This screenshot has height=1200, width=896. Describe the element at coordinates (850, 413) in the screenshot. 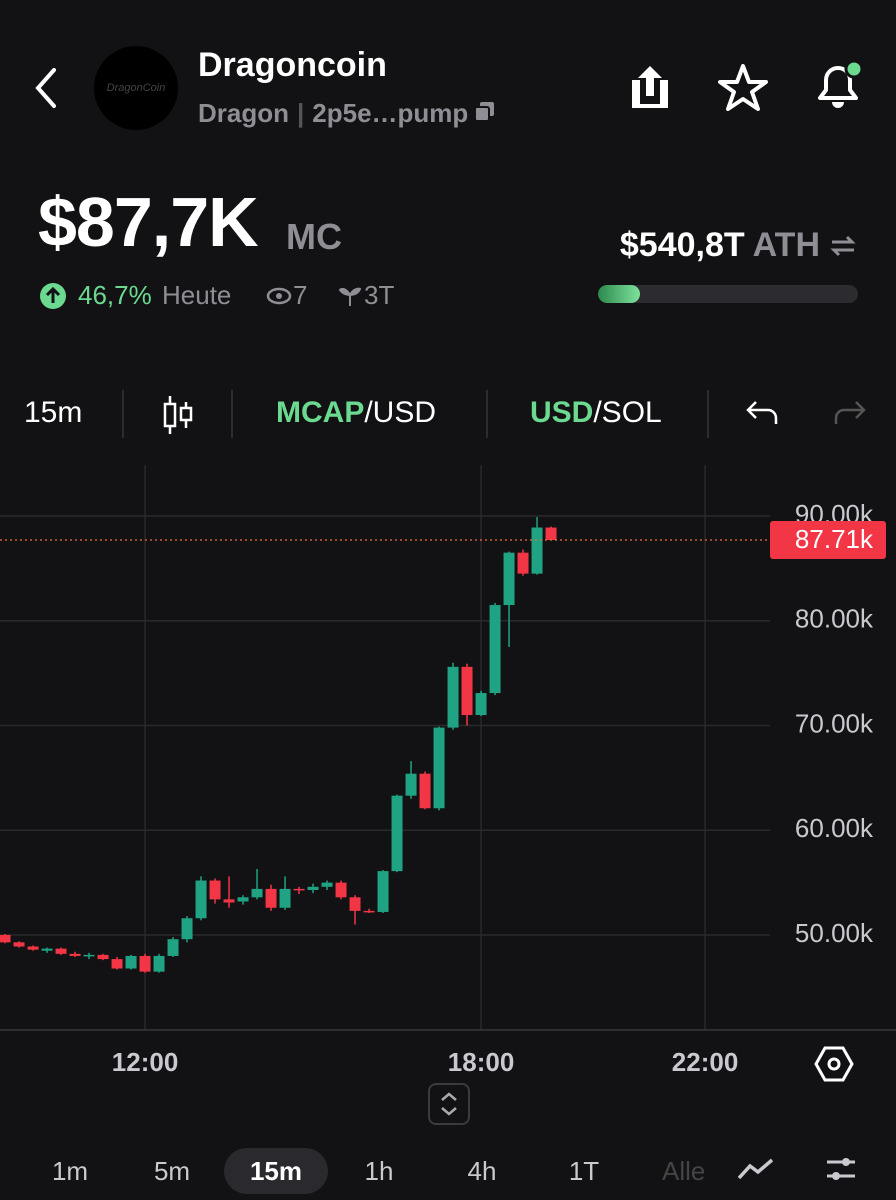

I see `redo-button` at that location.